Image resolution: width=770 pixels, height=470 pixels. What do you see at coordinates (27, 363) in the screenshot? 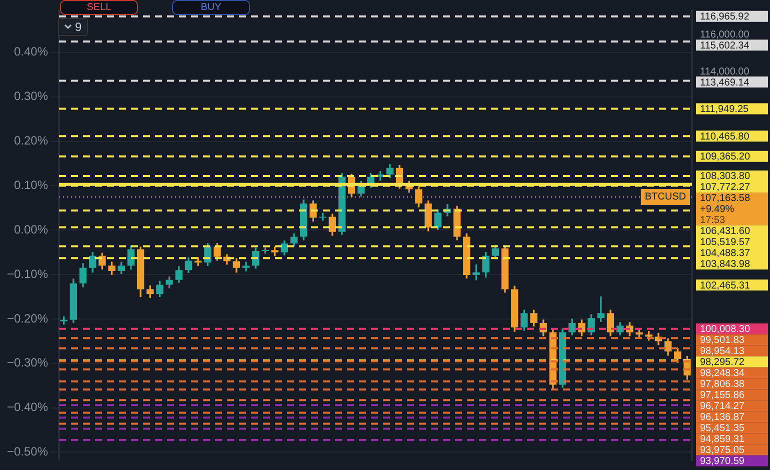
I see `y-tick-label: −0.30%` at bounding box center [27, 363].